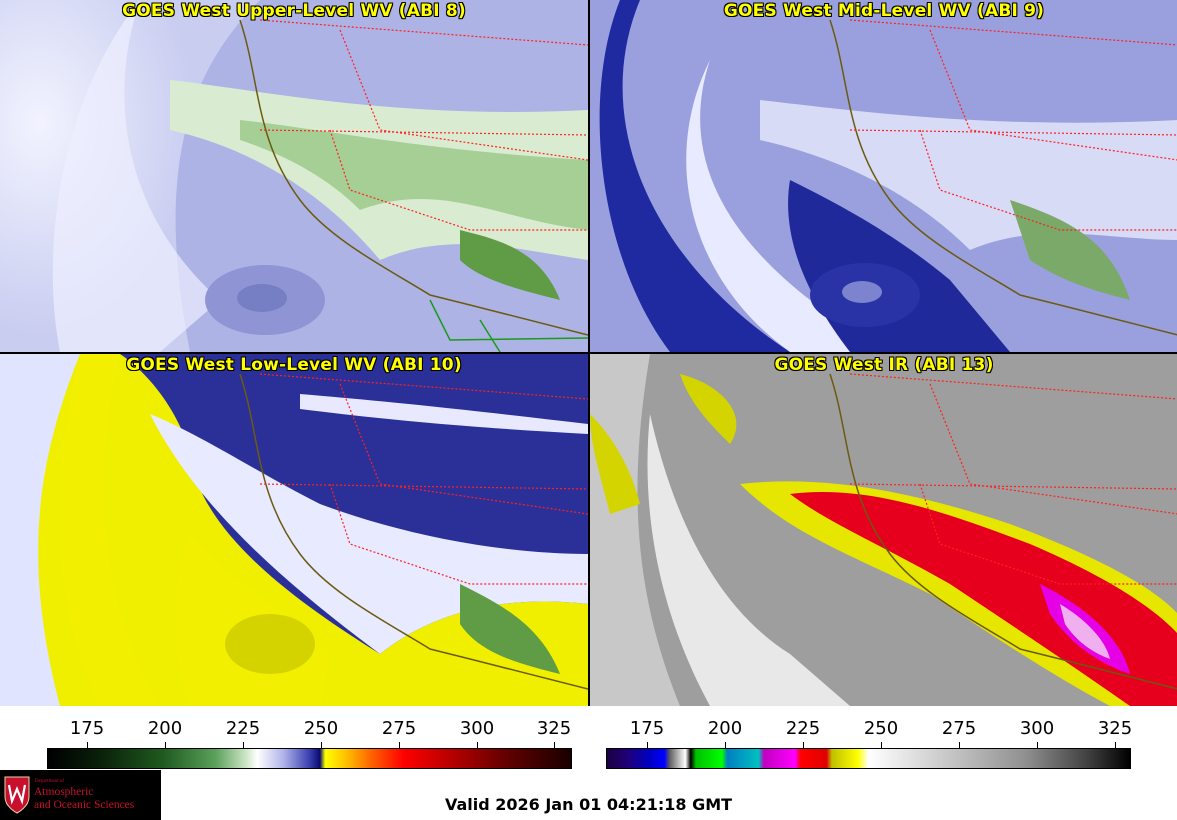  What do you see at coordinates (588, 353) in the screenshot?
I see `panel-divider-horizontal` at bounding box center [588, 353].